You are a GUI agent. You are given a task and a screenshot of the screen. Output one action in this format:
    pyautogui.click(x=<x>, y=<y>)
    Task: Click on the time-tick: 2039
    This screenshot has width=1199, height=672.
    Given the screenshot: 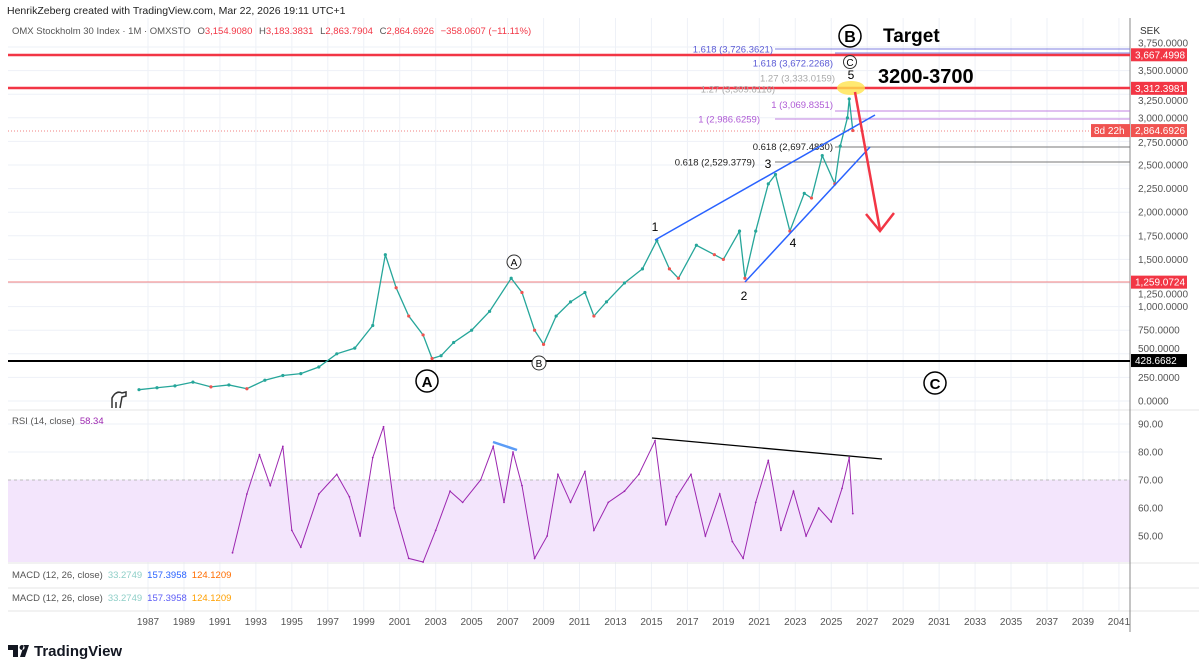 What is the action you would take?
    pyautogui.click(x=1083, y=622)
    